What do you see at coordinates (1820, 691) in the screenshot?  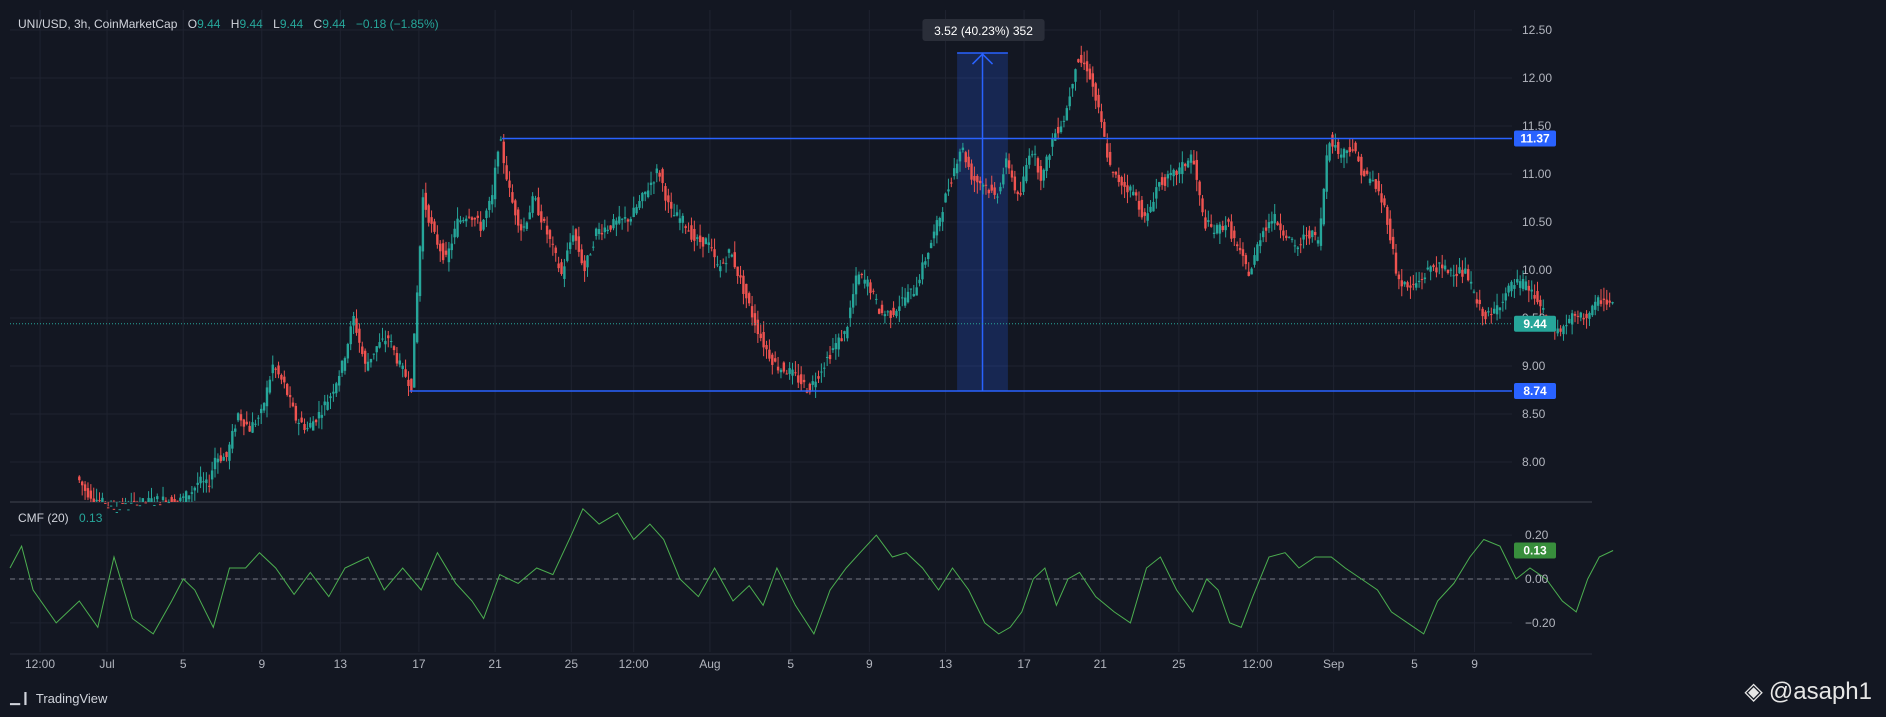 I see `watermark-handle: @asaph1` at bounding box center [1820, 691].